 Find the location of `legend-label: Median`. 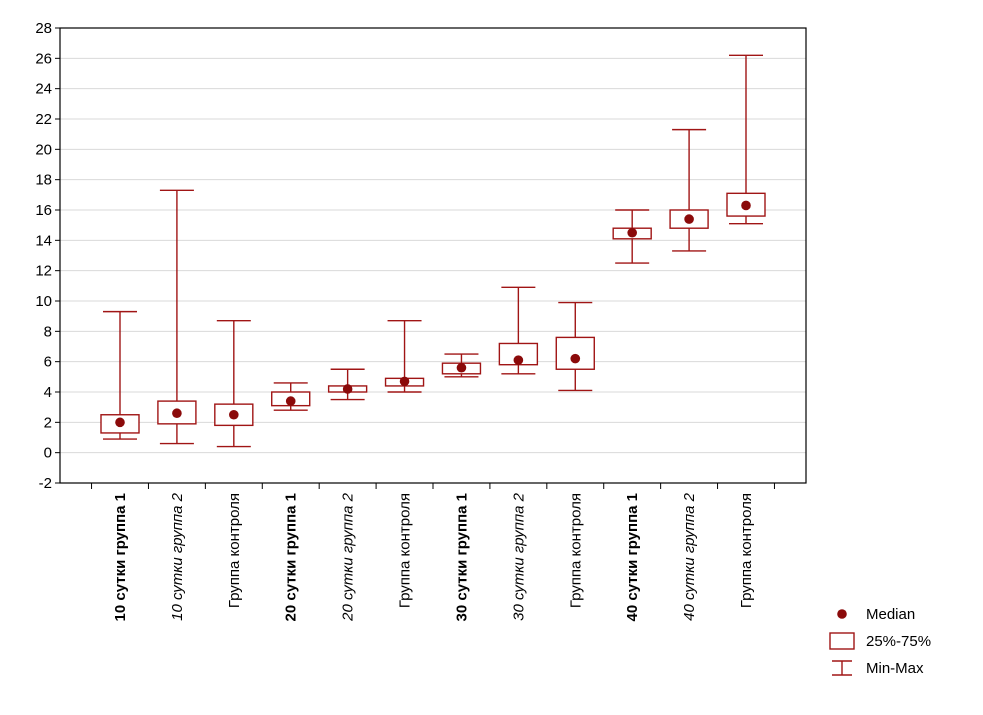

legend-label: Median is located at coordinates (890, 614).